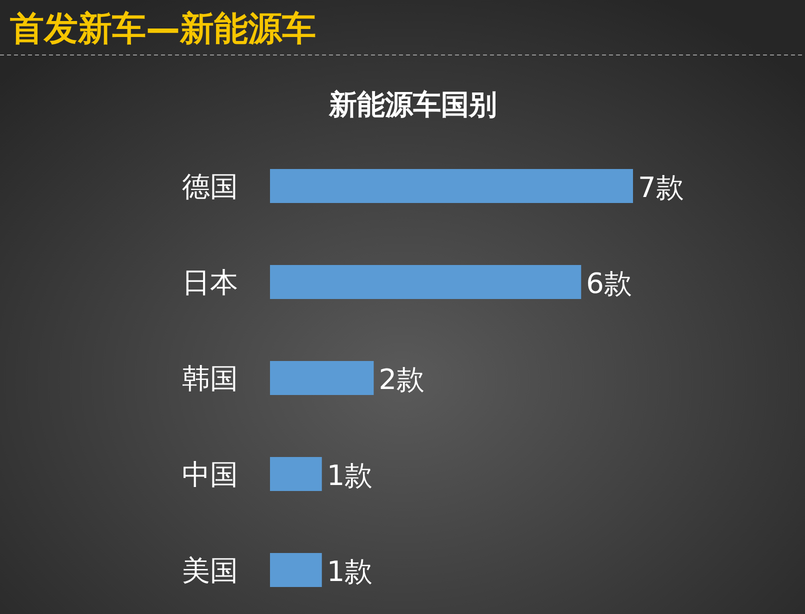  I want to click on y-tick-label: 中国, so click(210, 474).